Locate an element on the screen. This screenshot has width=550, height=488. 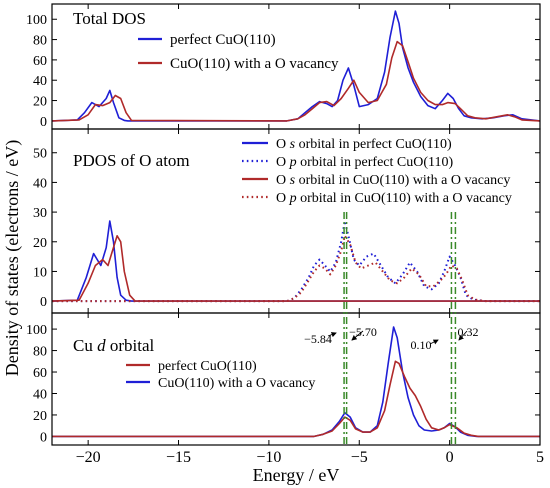
reference-line-label: 0.32 is located at coordinates (468, 332).